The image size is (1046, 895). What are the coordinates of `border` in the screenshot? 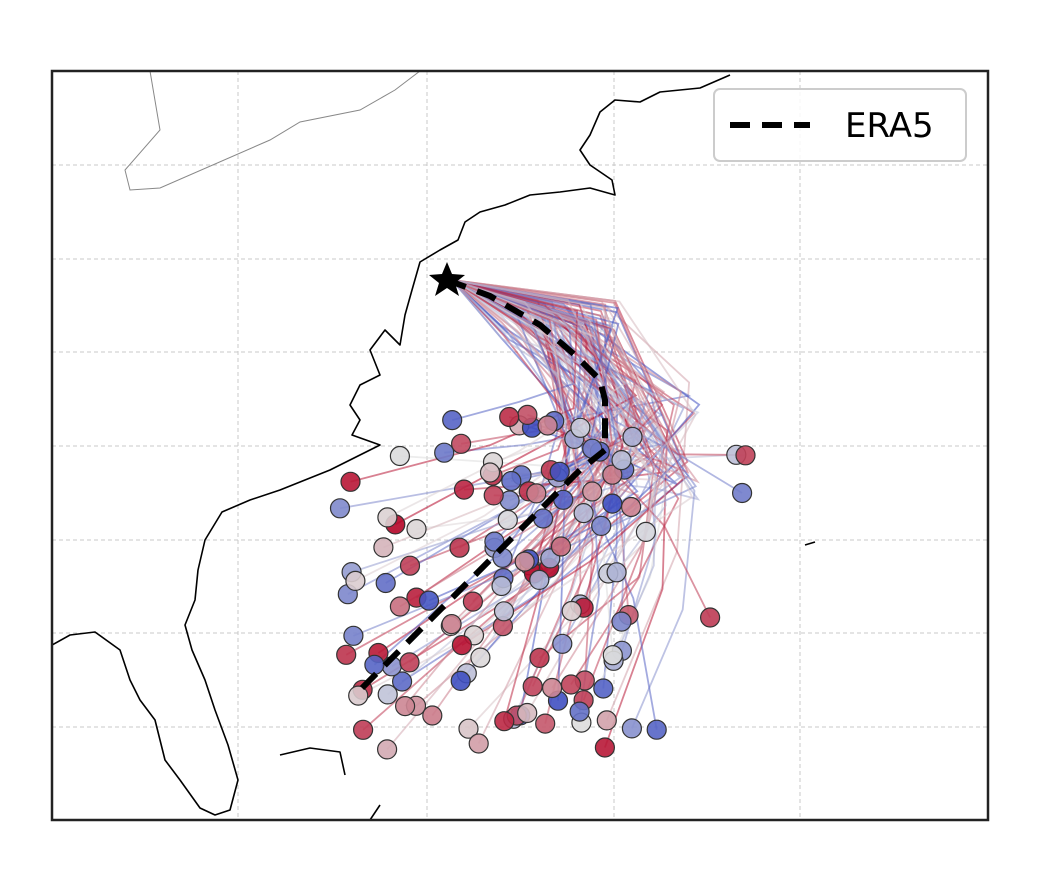 It's located at (272, 131).